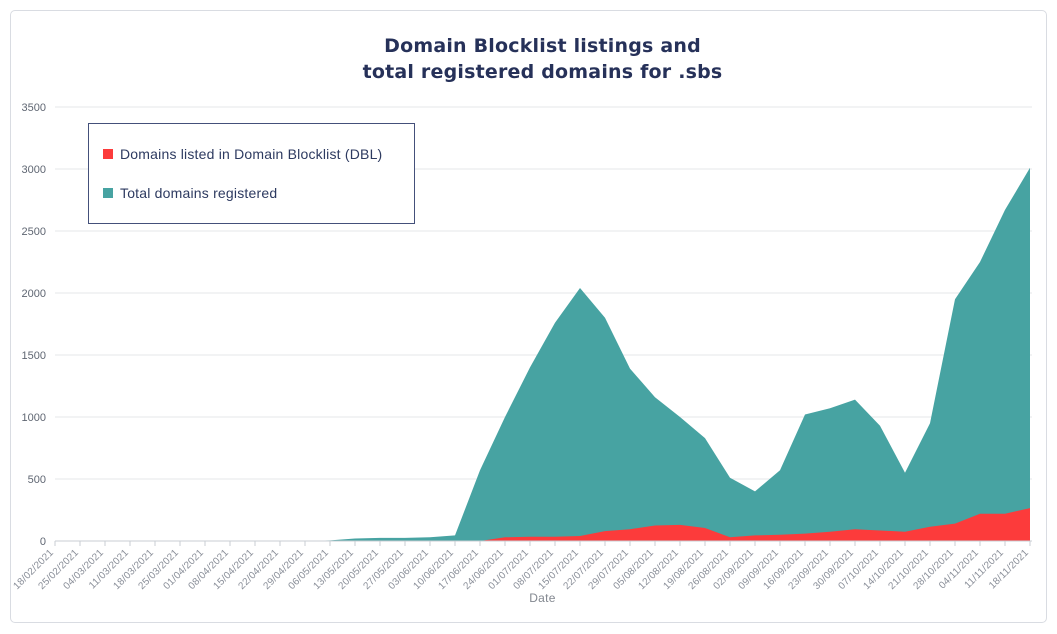 This screenshot has width=1057, height=634. I want to click on legend-label: Domains listed in Domain Blocklist (DBL), so click(251, 153).